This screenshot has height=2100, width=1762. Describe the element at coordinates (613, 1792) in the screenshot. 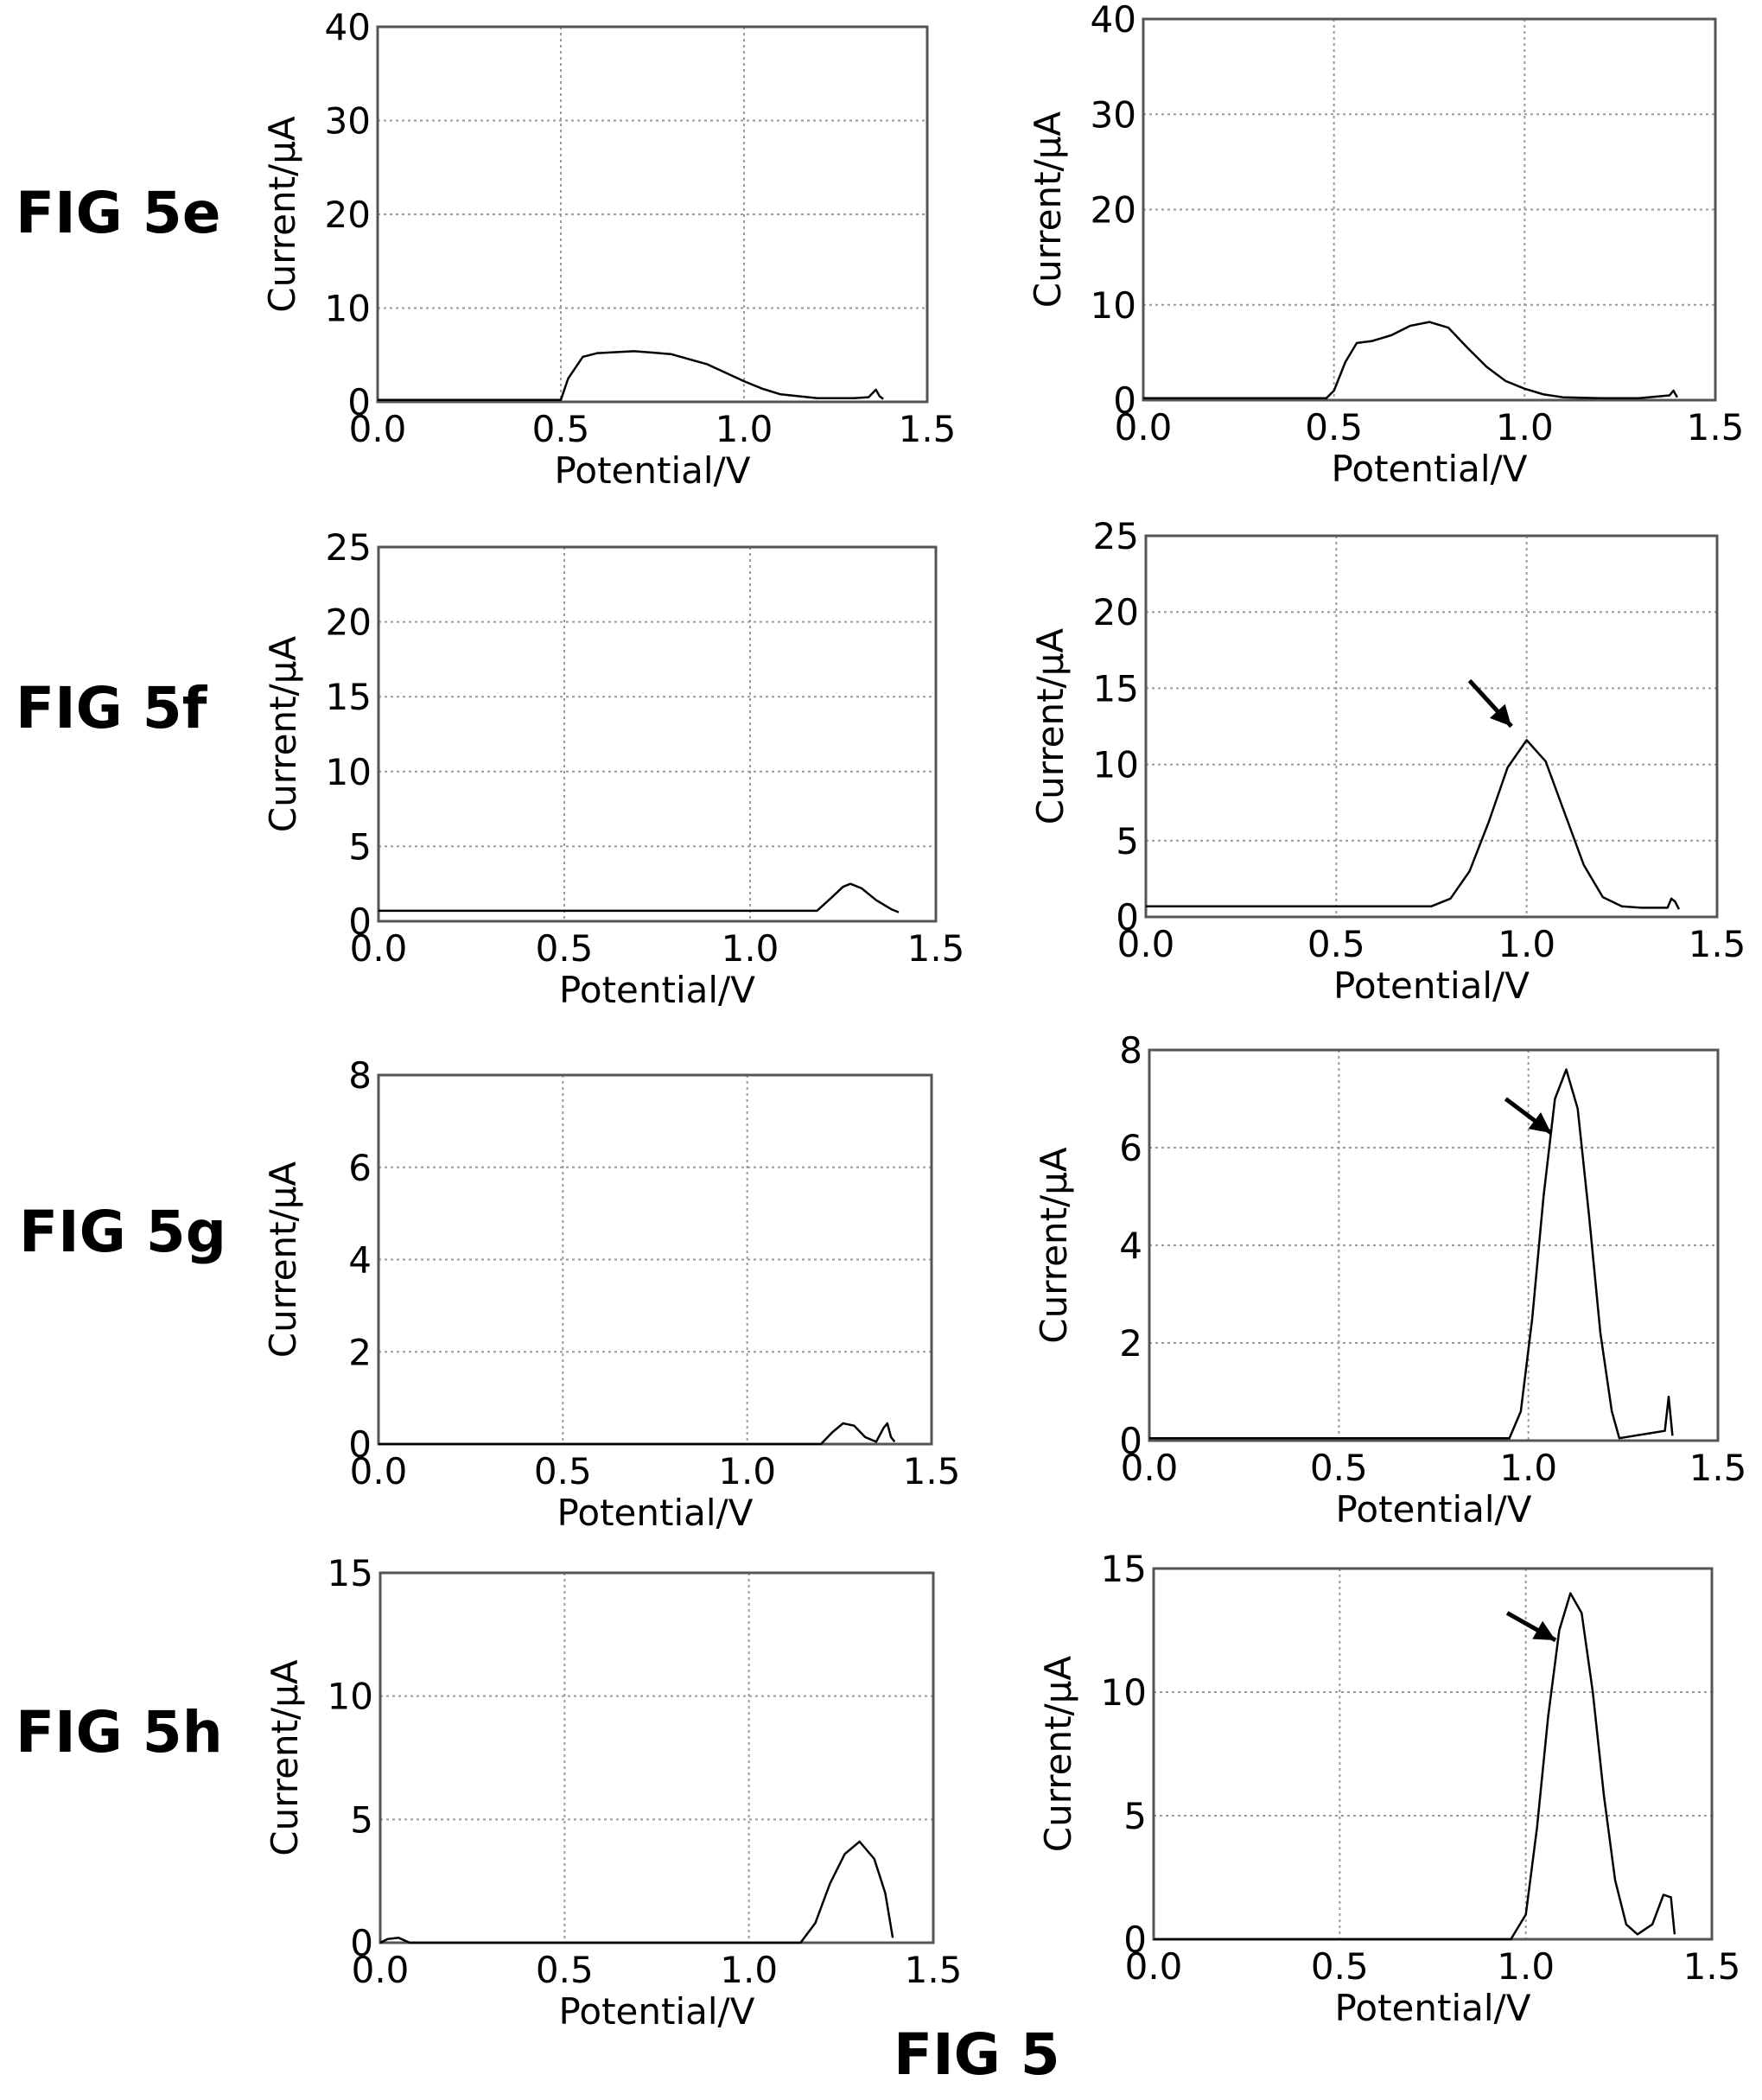

I see `chart-5h-left: 0.0 0.5 1.0 1.5 0 5 10 15 Potential/V Current/μA` at that location.